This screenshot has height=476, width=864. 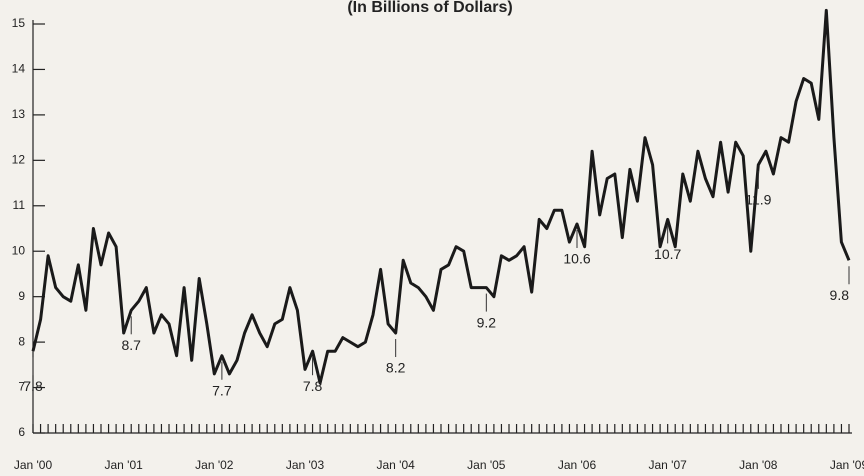 What do you see at coordinates (19, 23) in the screenshot?
I see `y-tick-label: 15` at bounding box center [19, 23].